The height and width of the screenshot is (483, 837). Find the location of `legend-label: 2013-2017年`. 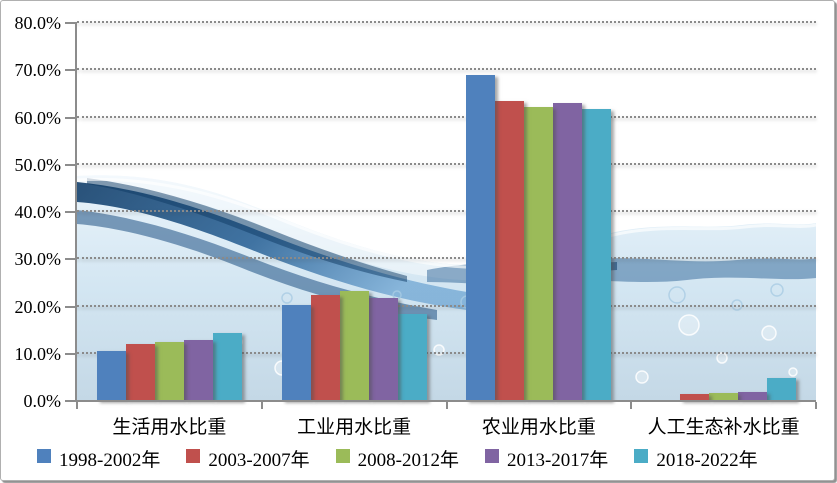

legend-label: 2013-2017年 is located at coordinates (557, 460).